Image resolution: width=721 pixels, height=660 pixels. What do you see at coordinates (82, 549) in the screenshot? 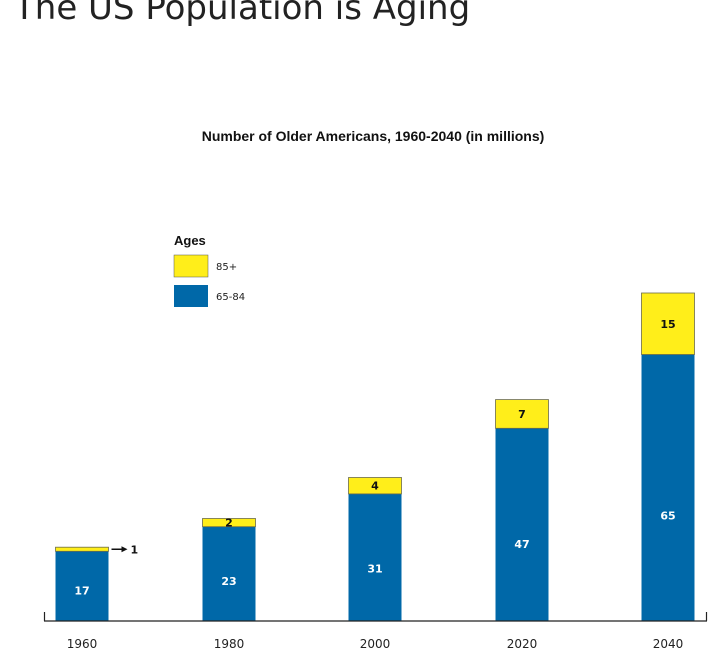
I see `bar-85-plus-1960` at bounding box center [82, 549].